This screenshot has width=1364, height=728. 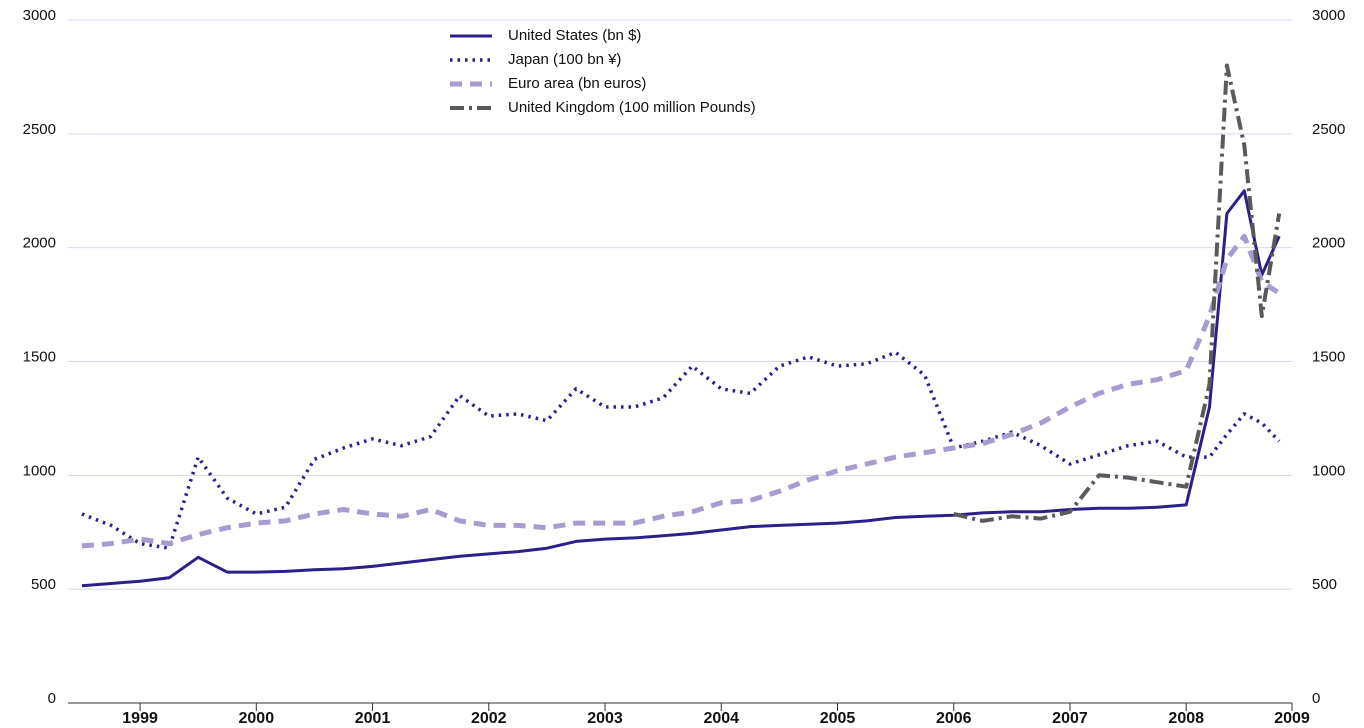 I want to click on y2-tick-label: 500, so click(x=1324, y=584).